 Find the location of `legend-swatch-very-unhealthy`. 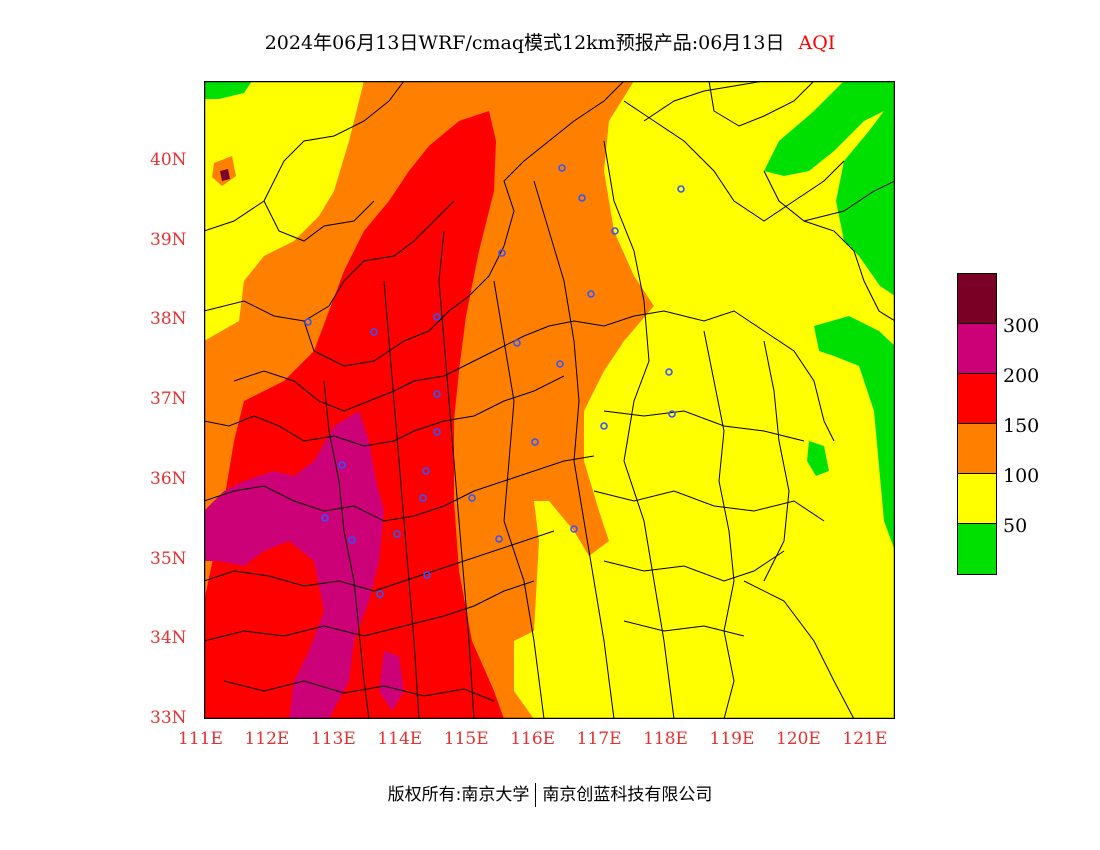

legend-swatch-very-unhealthy is located at coordinates (977, 348).